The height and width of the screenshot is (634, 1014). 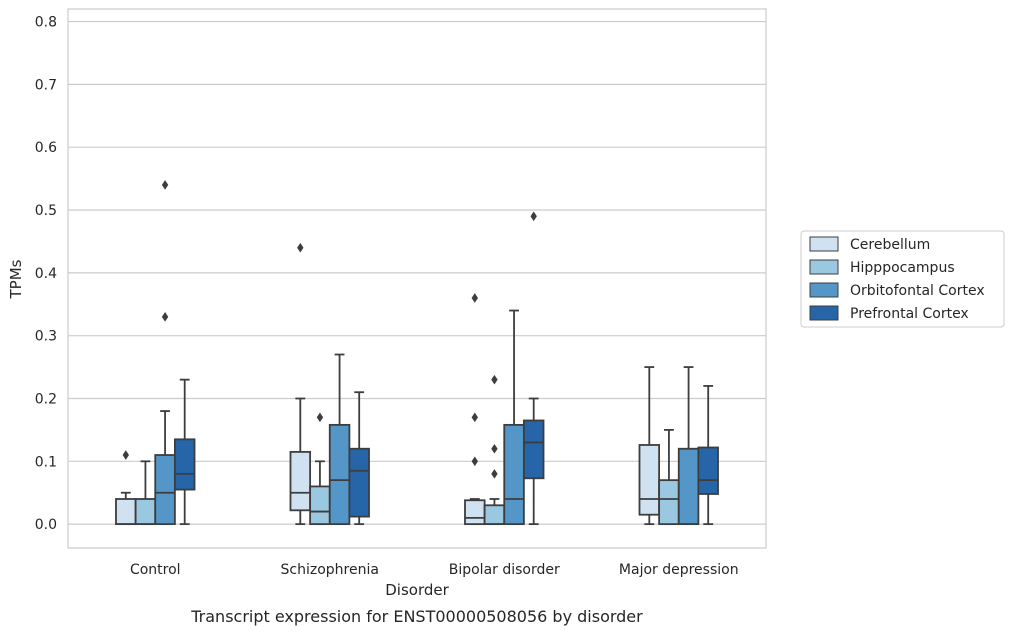 What do you see at coordinates (890, 245) in the screenshot?
I see `legend-label: Cerebellum` at bounding box center [890, 245].